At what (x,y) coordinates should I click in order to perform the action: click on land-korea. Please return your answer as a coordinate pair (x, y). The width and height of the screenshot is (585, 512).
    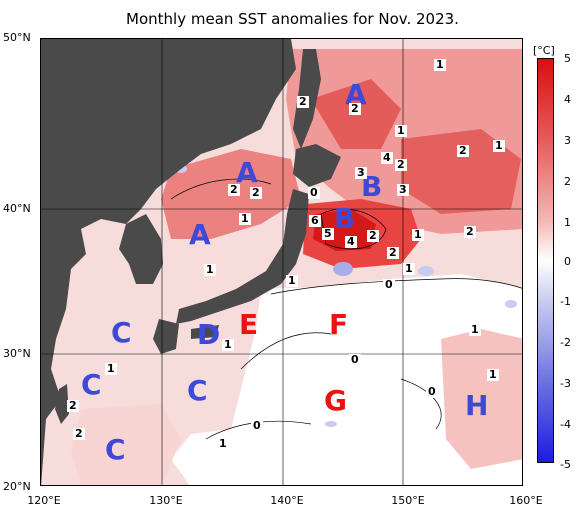
    Looking at the image, I should click on (141, 249).